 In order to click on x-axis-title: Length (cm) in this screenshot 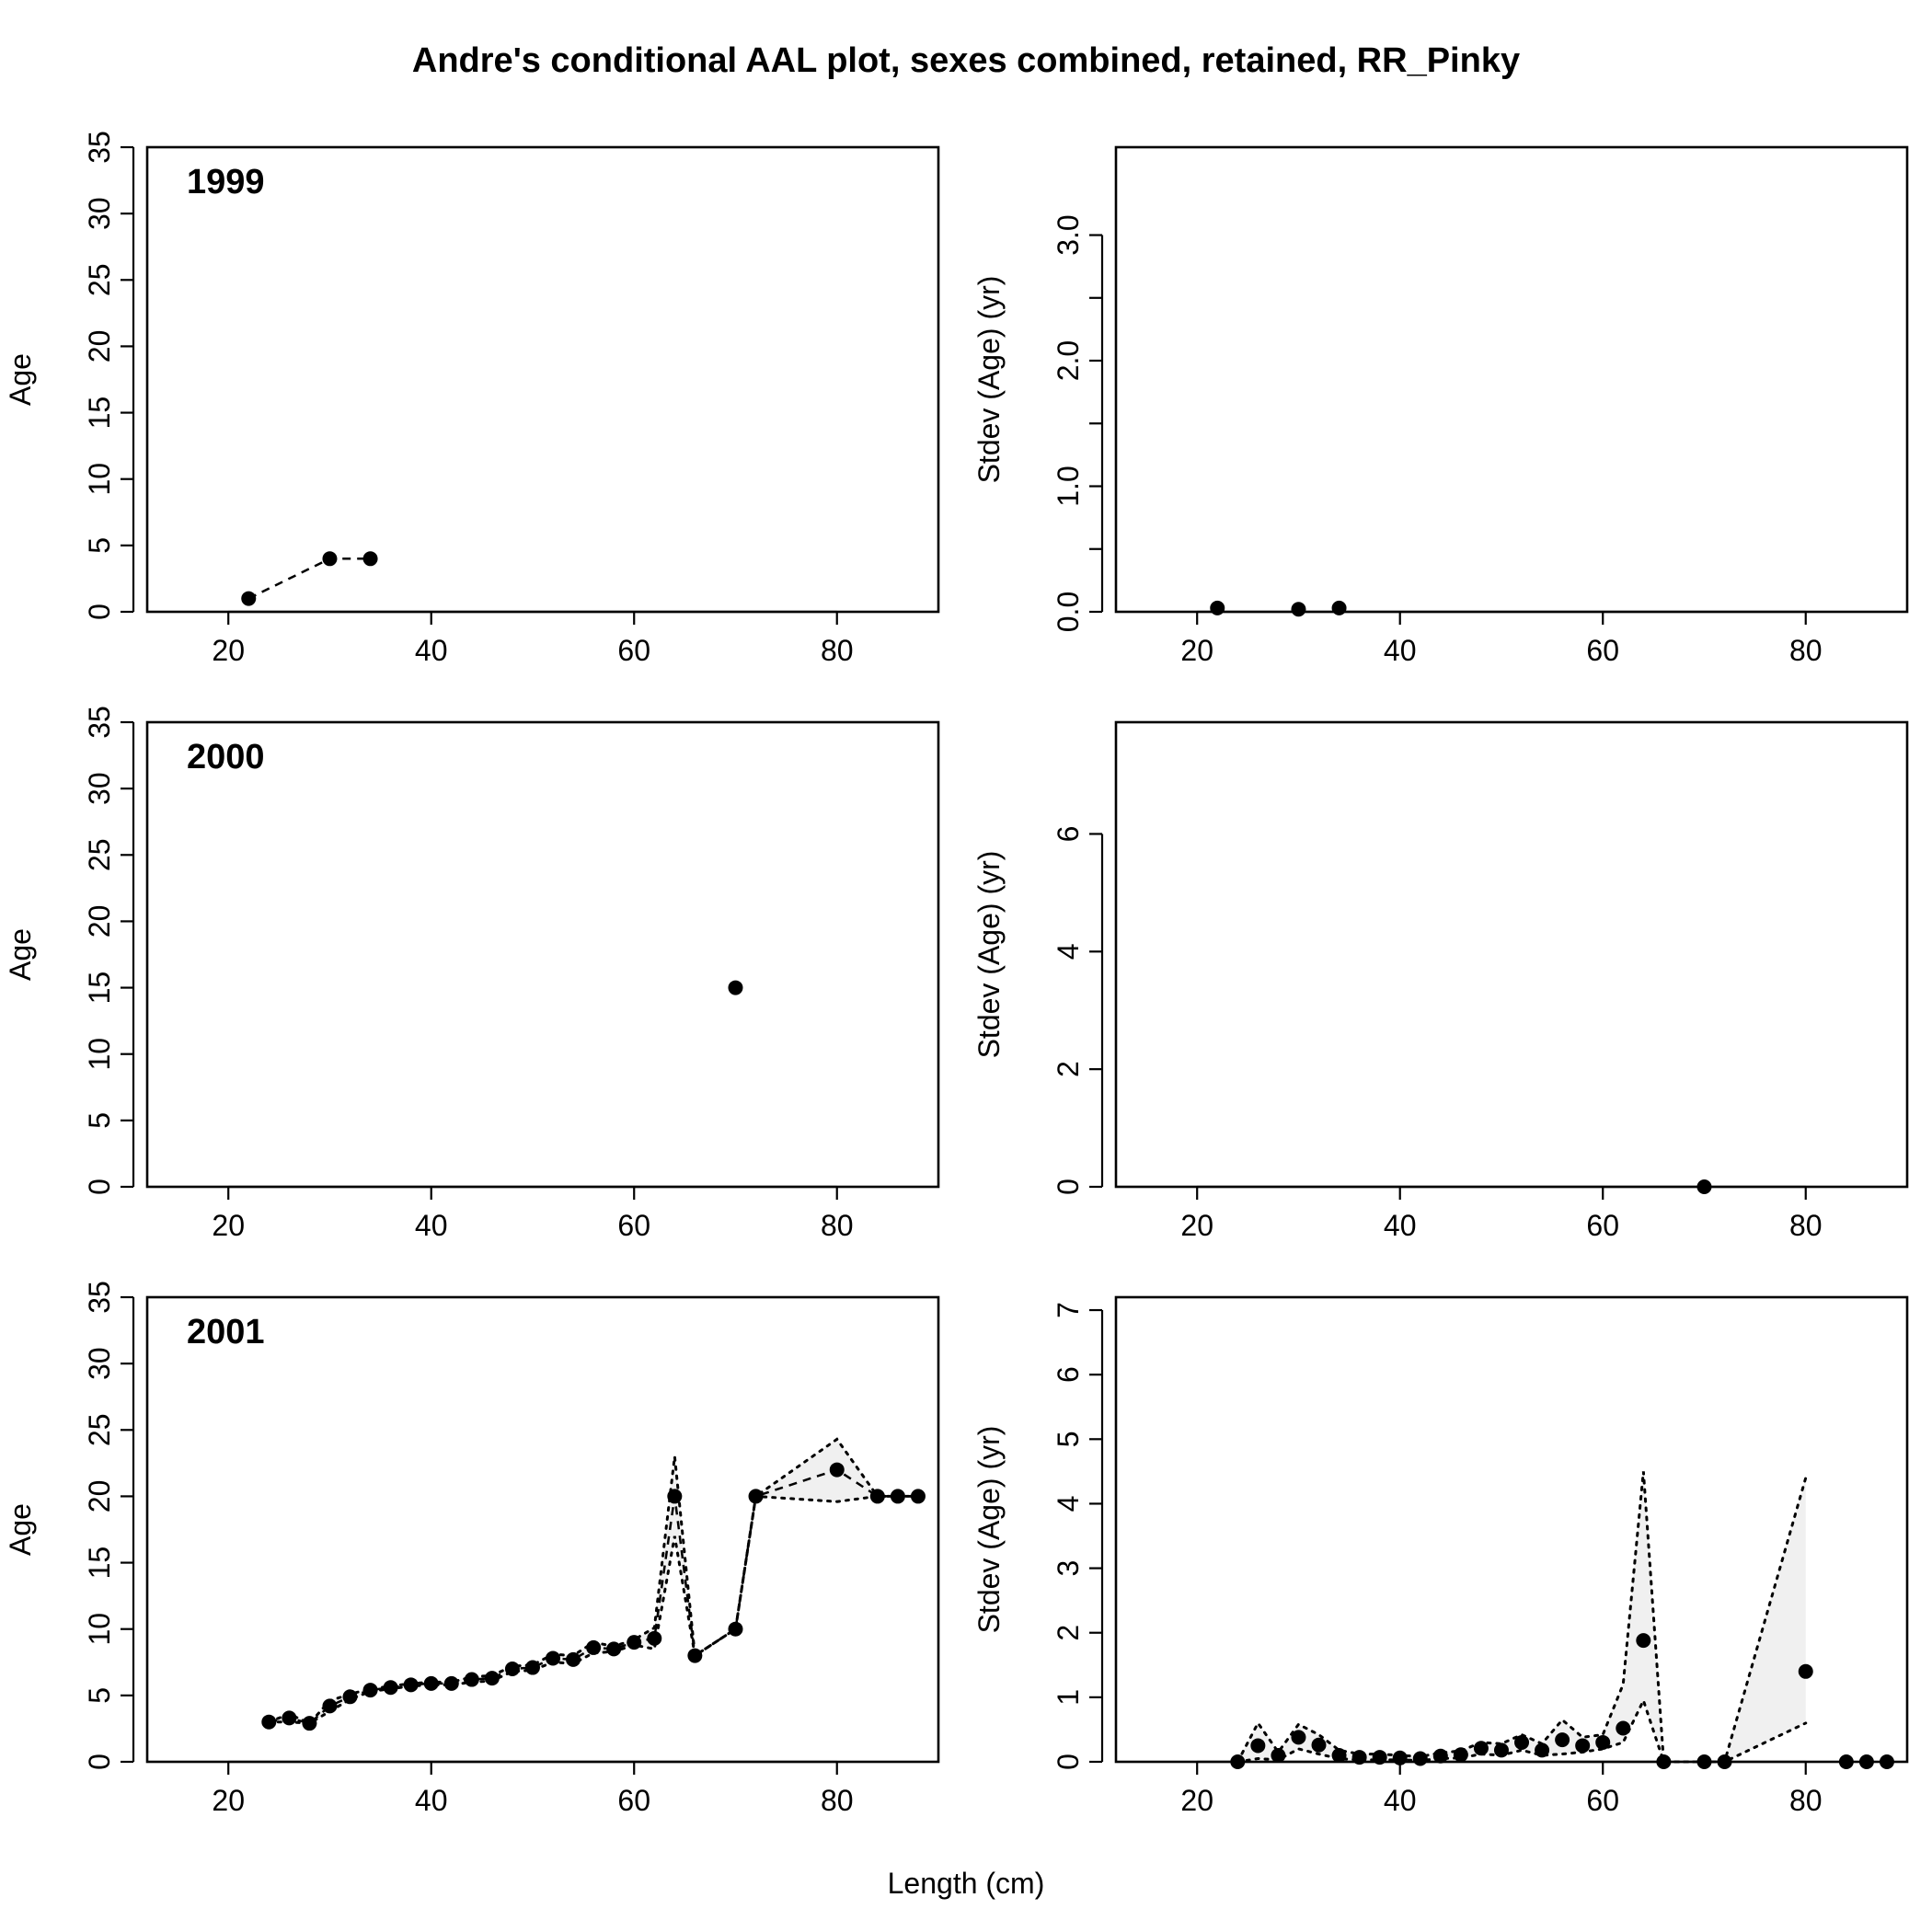, I will do `click(966, 1883)`.